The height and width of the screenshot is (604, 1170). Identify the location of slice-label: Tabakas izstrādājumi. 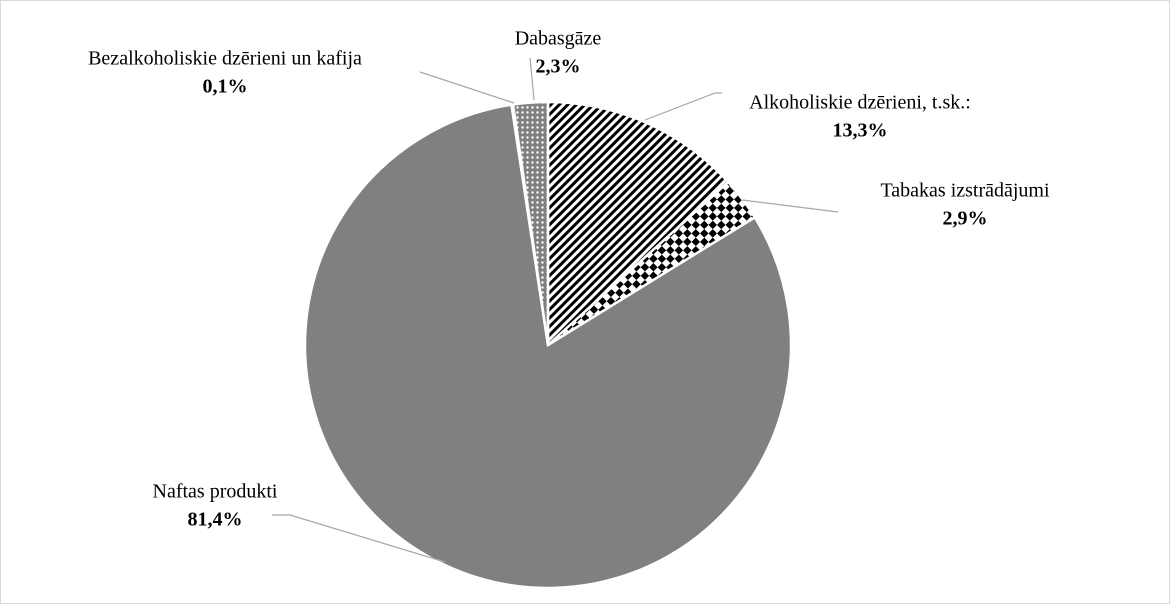
(965, 191).